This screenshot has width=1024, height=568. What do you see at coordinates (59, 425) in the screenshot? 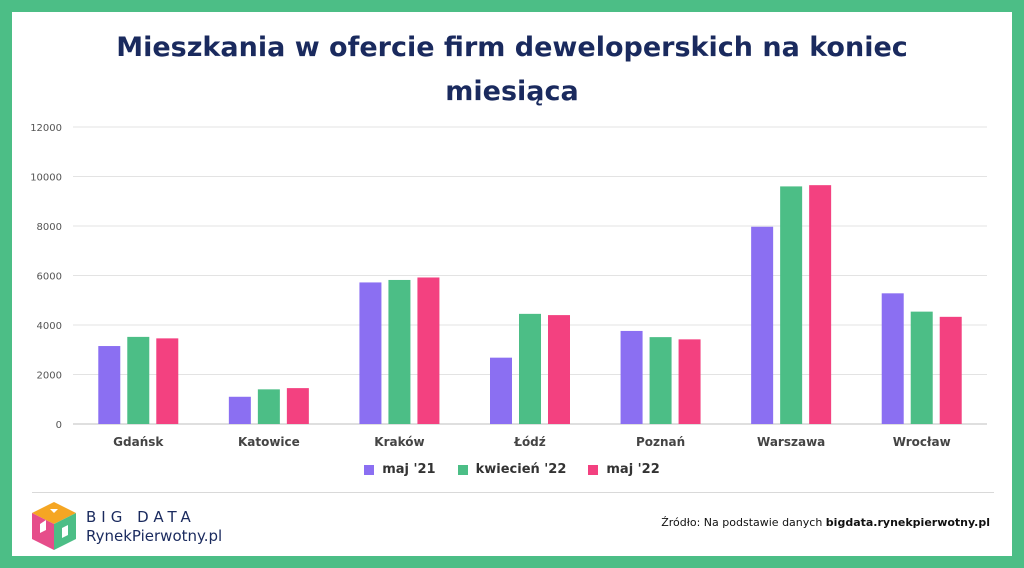
I see `y-tick-label: 0` at bounding box center [59, 425].